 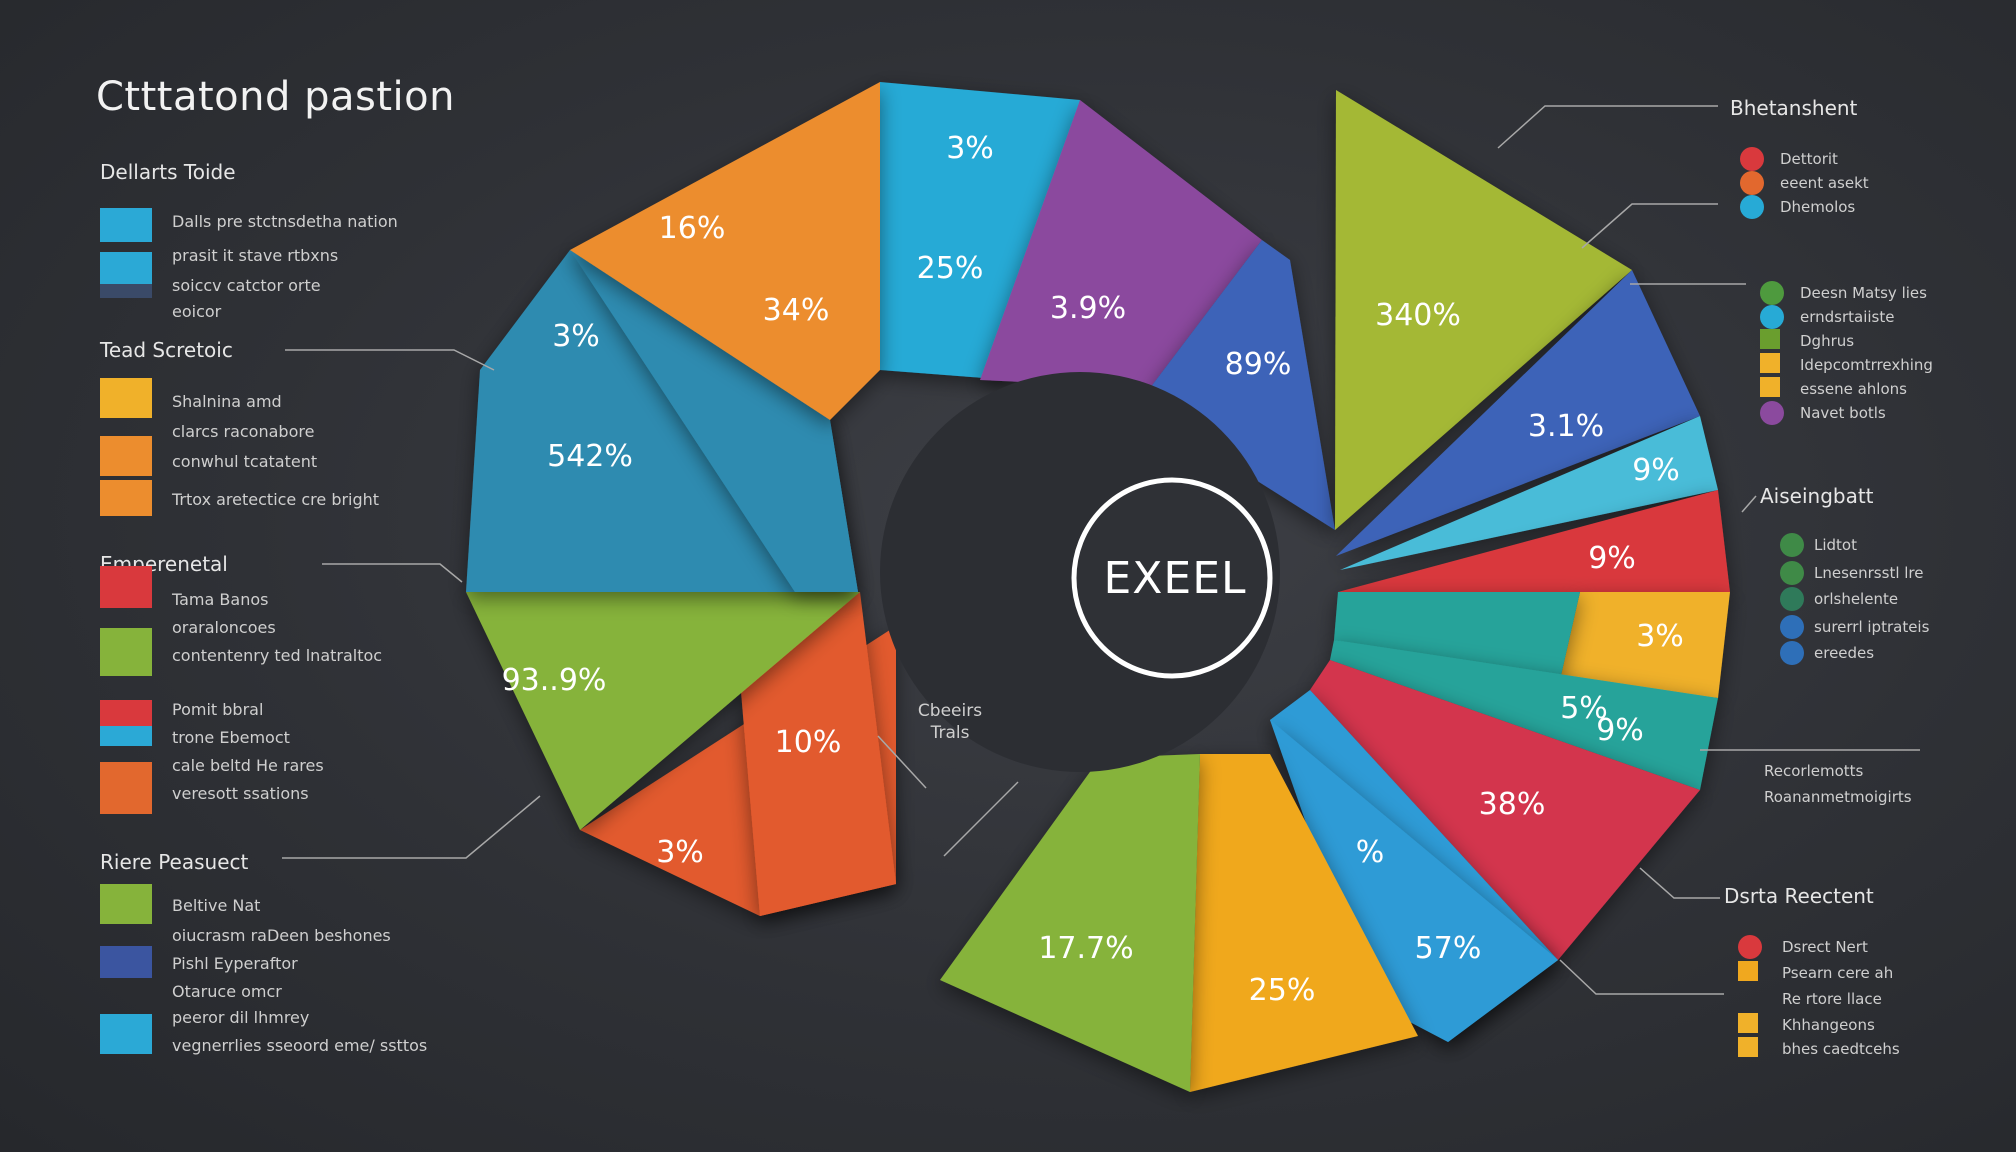 What do you see at coordinates (950, 733) in the screenshot?
I see `inner-note-line-2: Trals` at bounding box center [950, 733].